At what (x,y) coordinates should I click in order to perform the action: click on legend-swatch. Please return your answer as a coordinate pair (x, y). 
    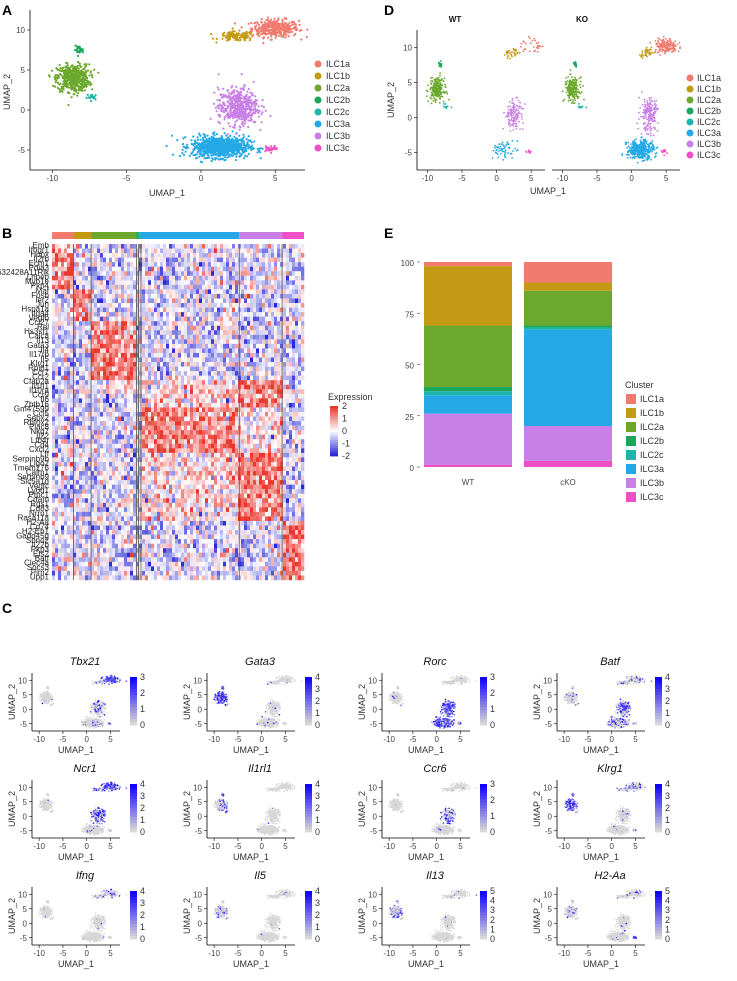
    Looking at the image, I should click on (318, 76).